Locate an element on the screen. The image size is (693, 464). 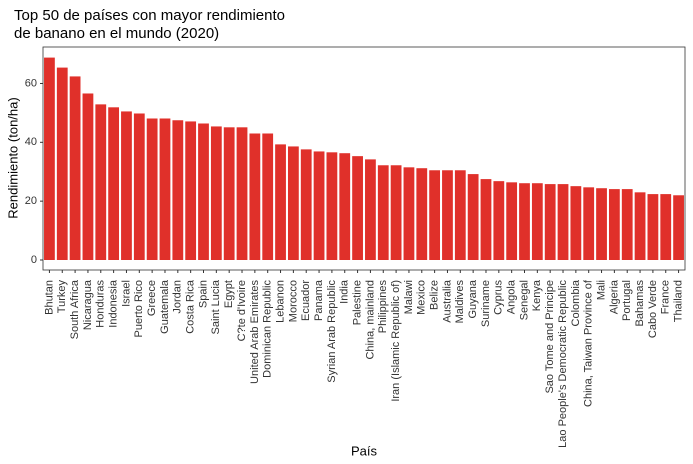
x-tick-label: Maldives is located at coordinates (460, 302).